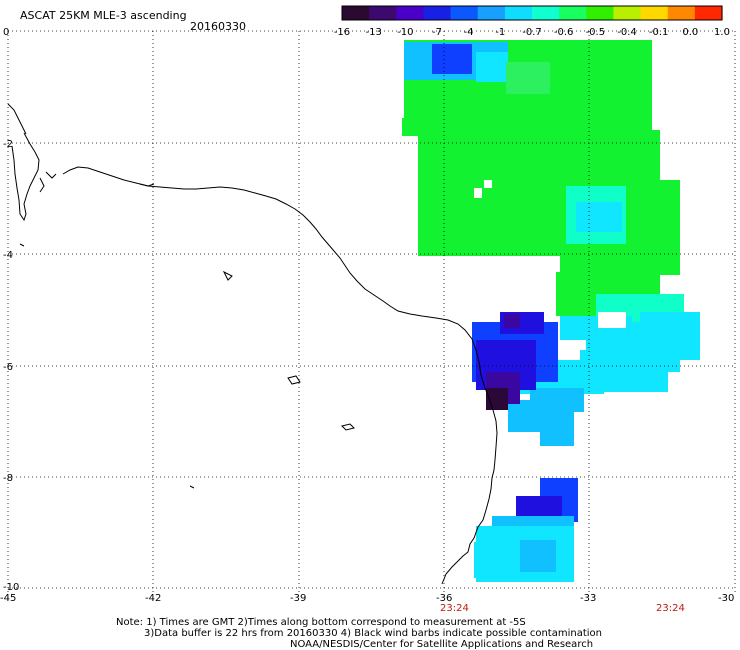 The height and width of the screenshot is (650, 740). Describe the element at coordinates (500, 32) in the screenshot. I see `colorbar-label: -1` at that location.